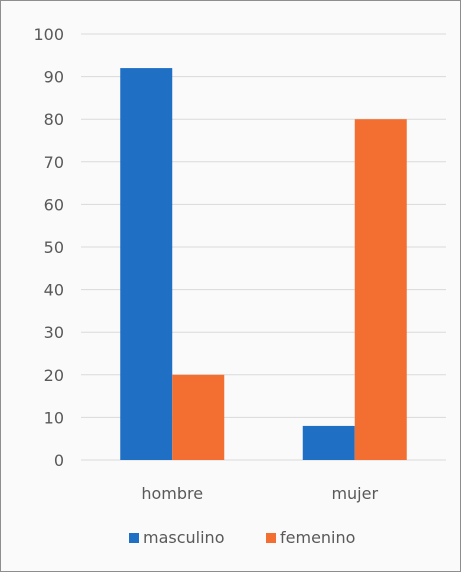 Image resolution: width=461 pixels, height=573 pixels. I want to click on legend-label-masculino: masculino, so click(183, 537).